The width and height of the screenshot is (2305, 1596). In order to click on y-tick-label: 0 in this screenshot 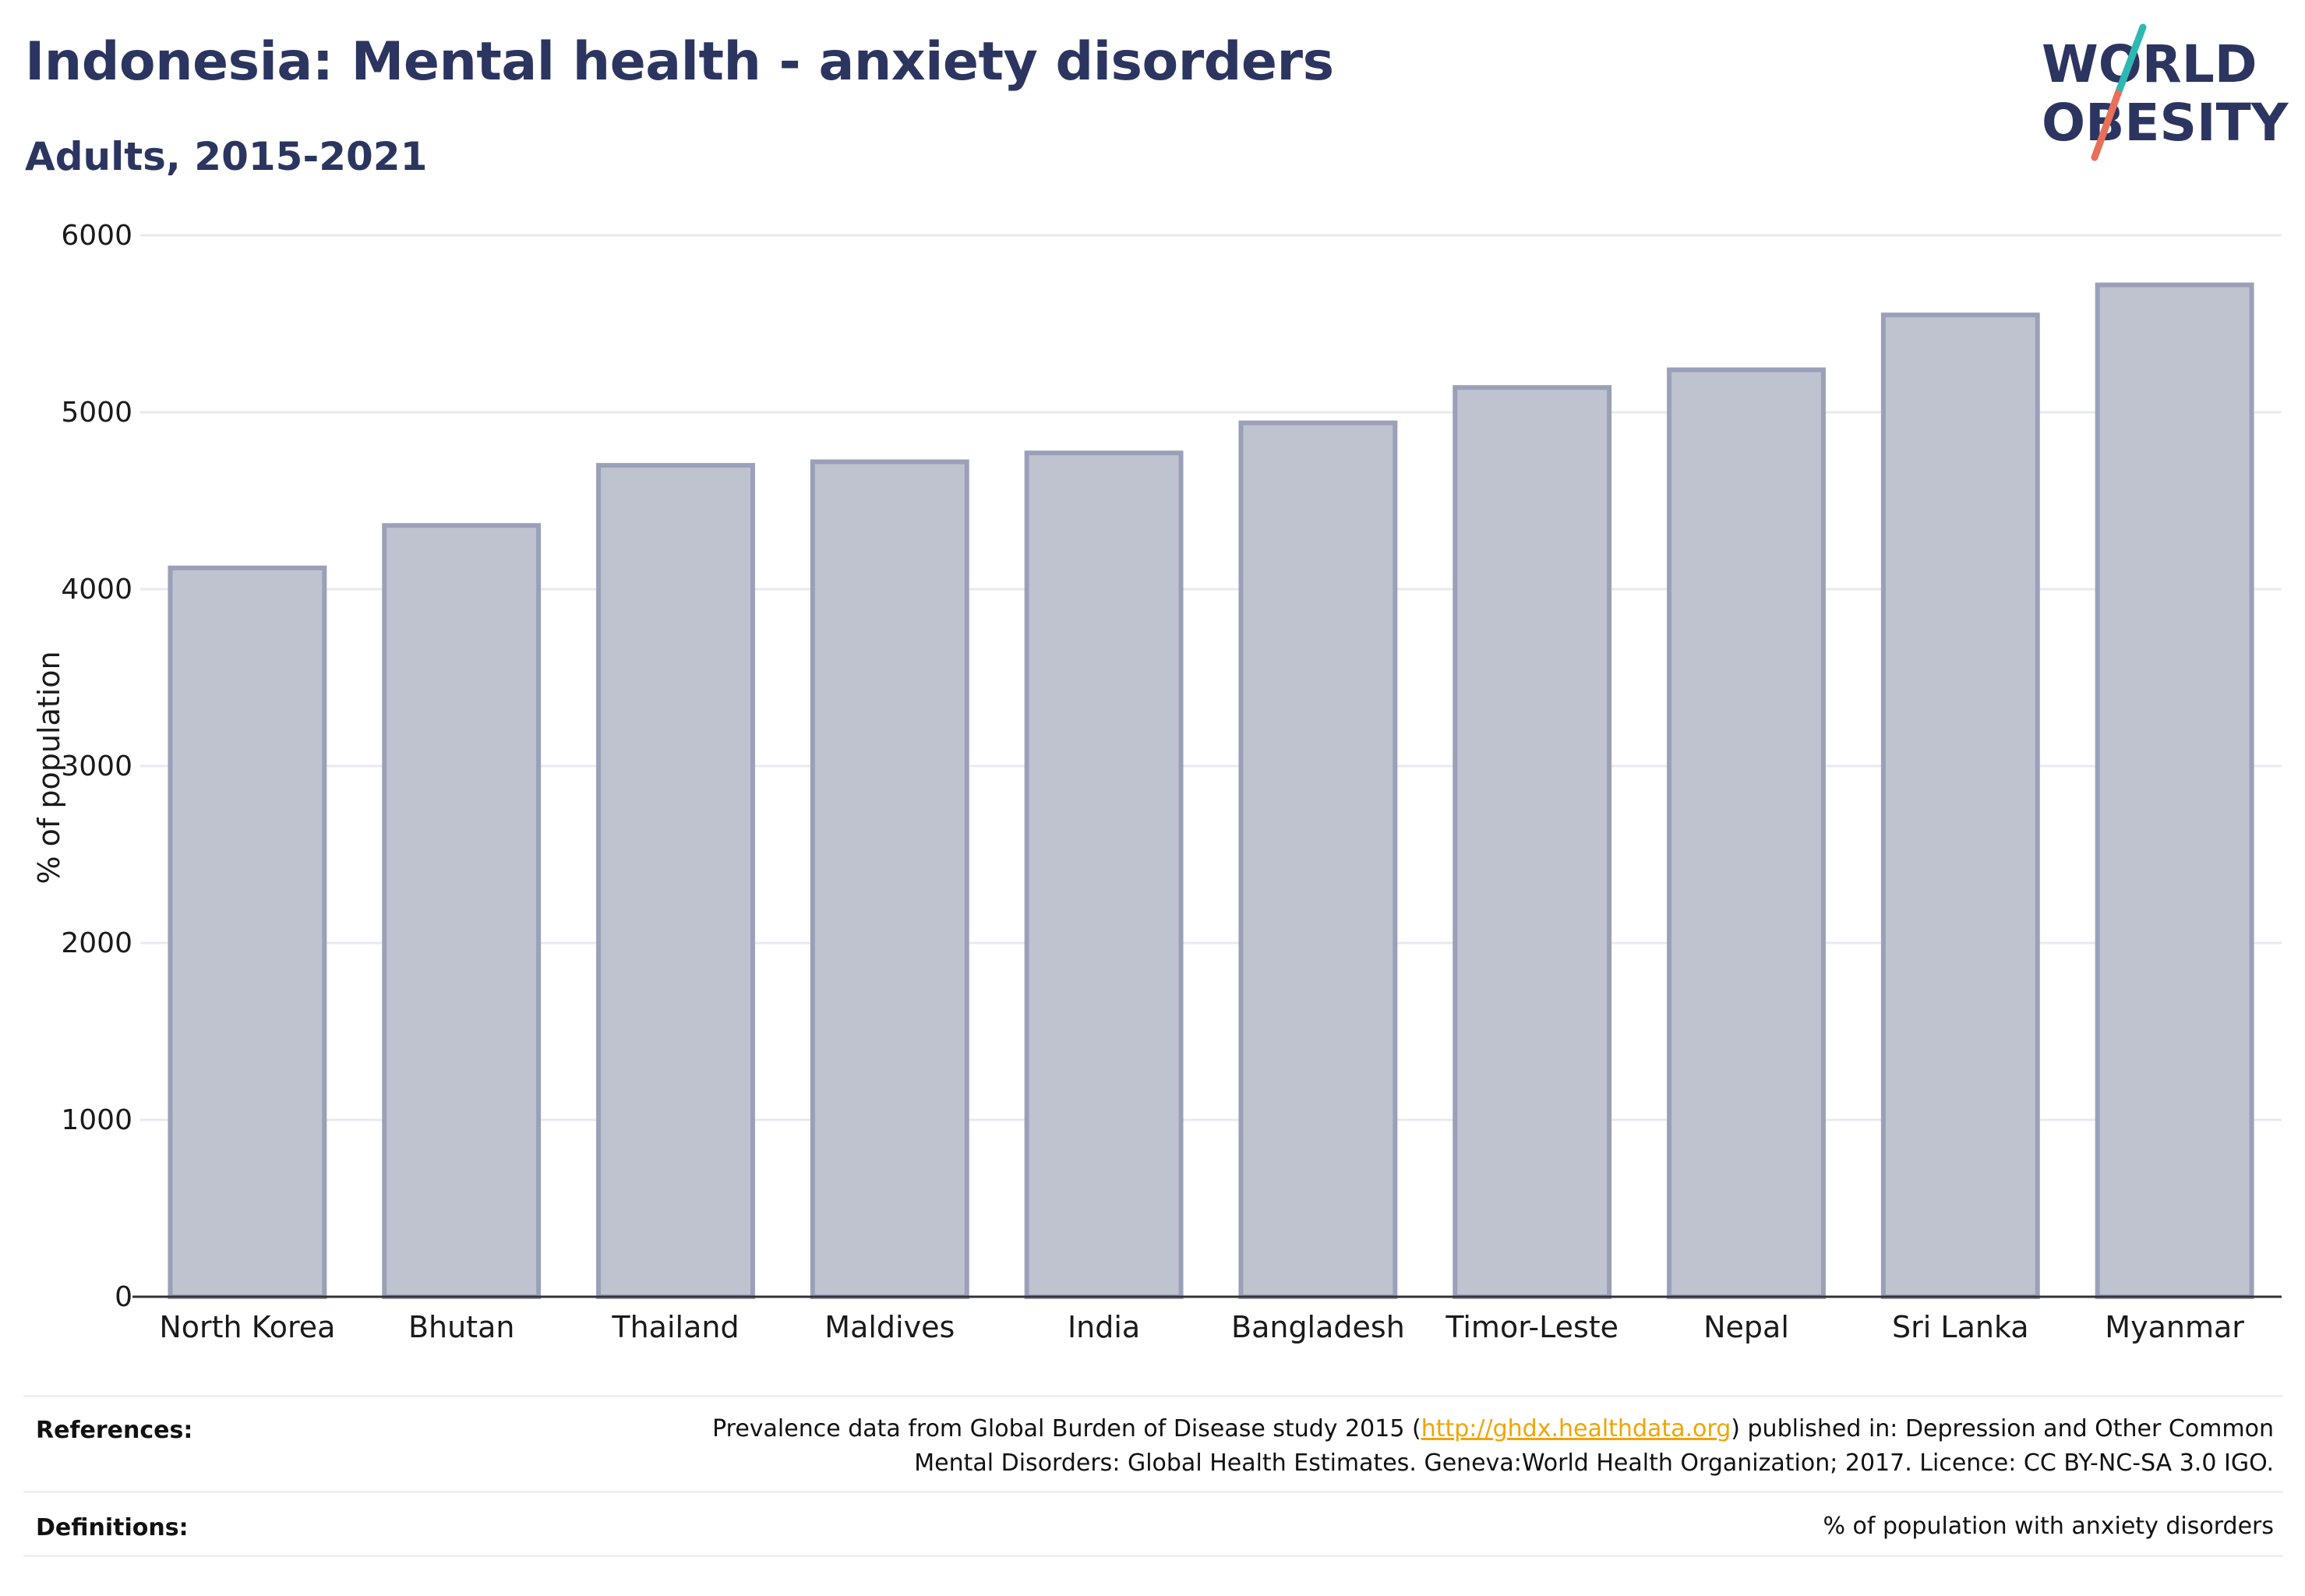, I will do `click(123, 1297)`.